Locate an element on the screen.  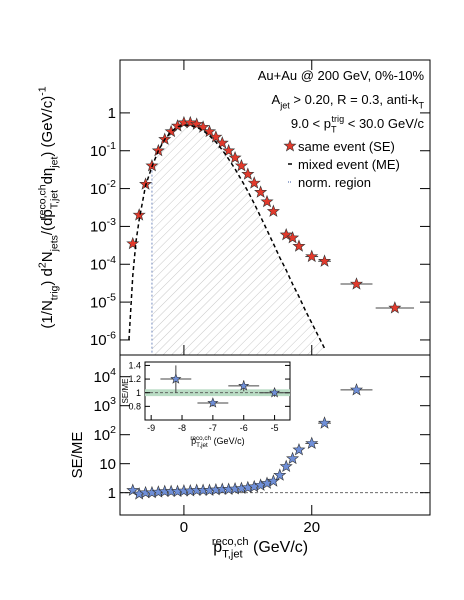
annotation: Au+Au @ 200 GeV, 0%-10% is located at coordinates (341, 75).